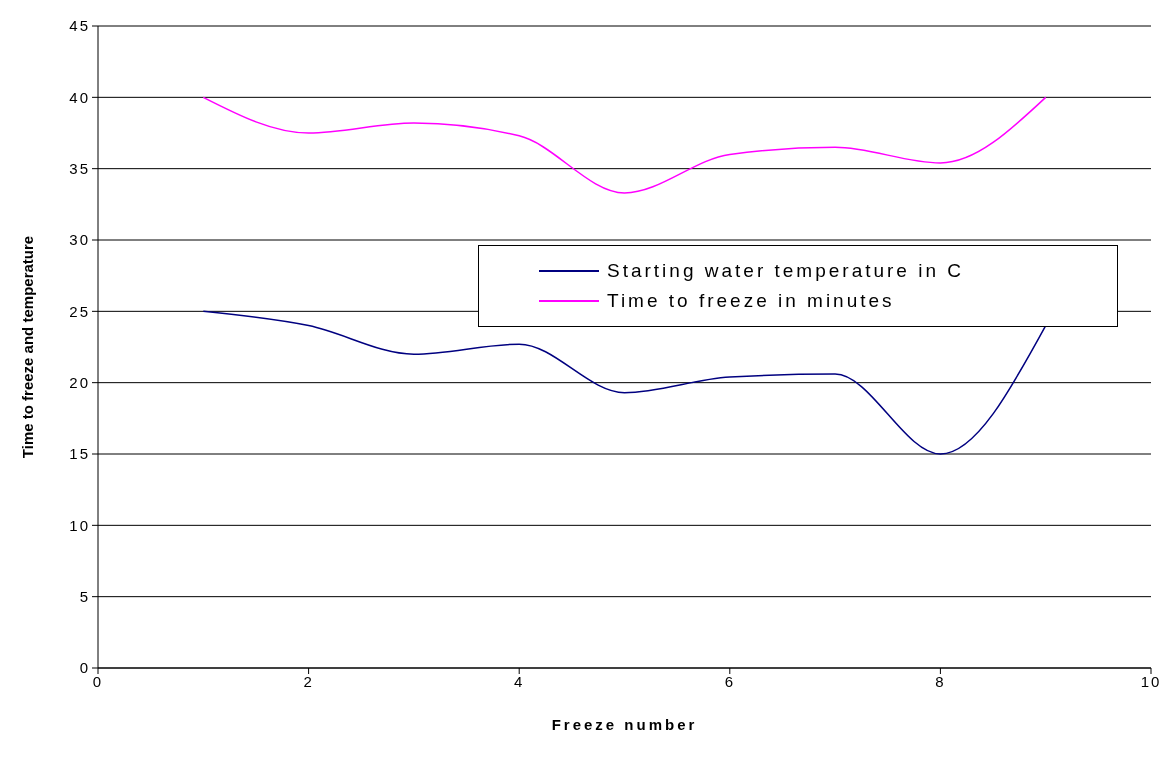  Describe the element at coordinates (79, 311) in the screenshot. I see `y-tick-label: 25` at that location.